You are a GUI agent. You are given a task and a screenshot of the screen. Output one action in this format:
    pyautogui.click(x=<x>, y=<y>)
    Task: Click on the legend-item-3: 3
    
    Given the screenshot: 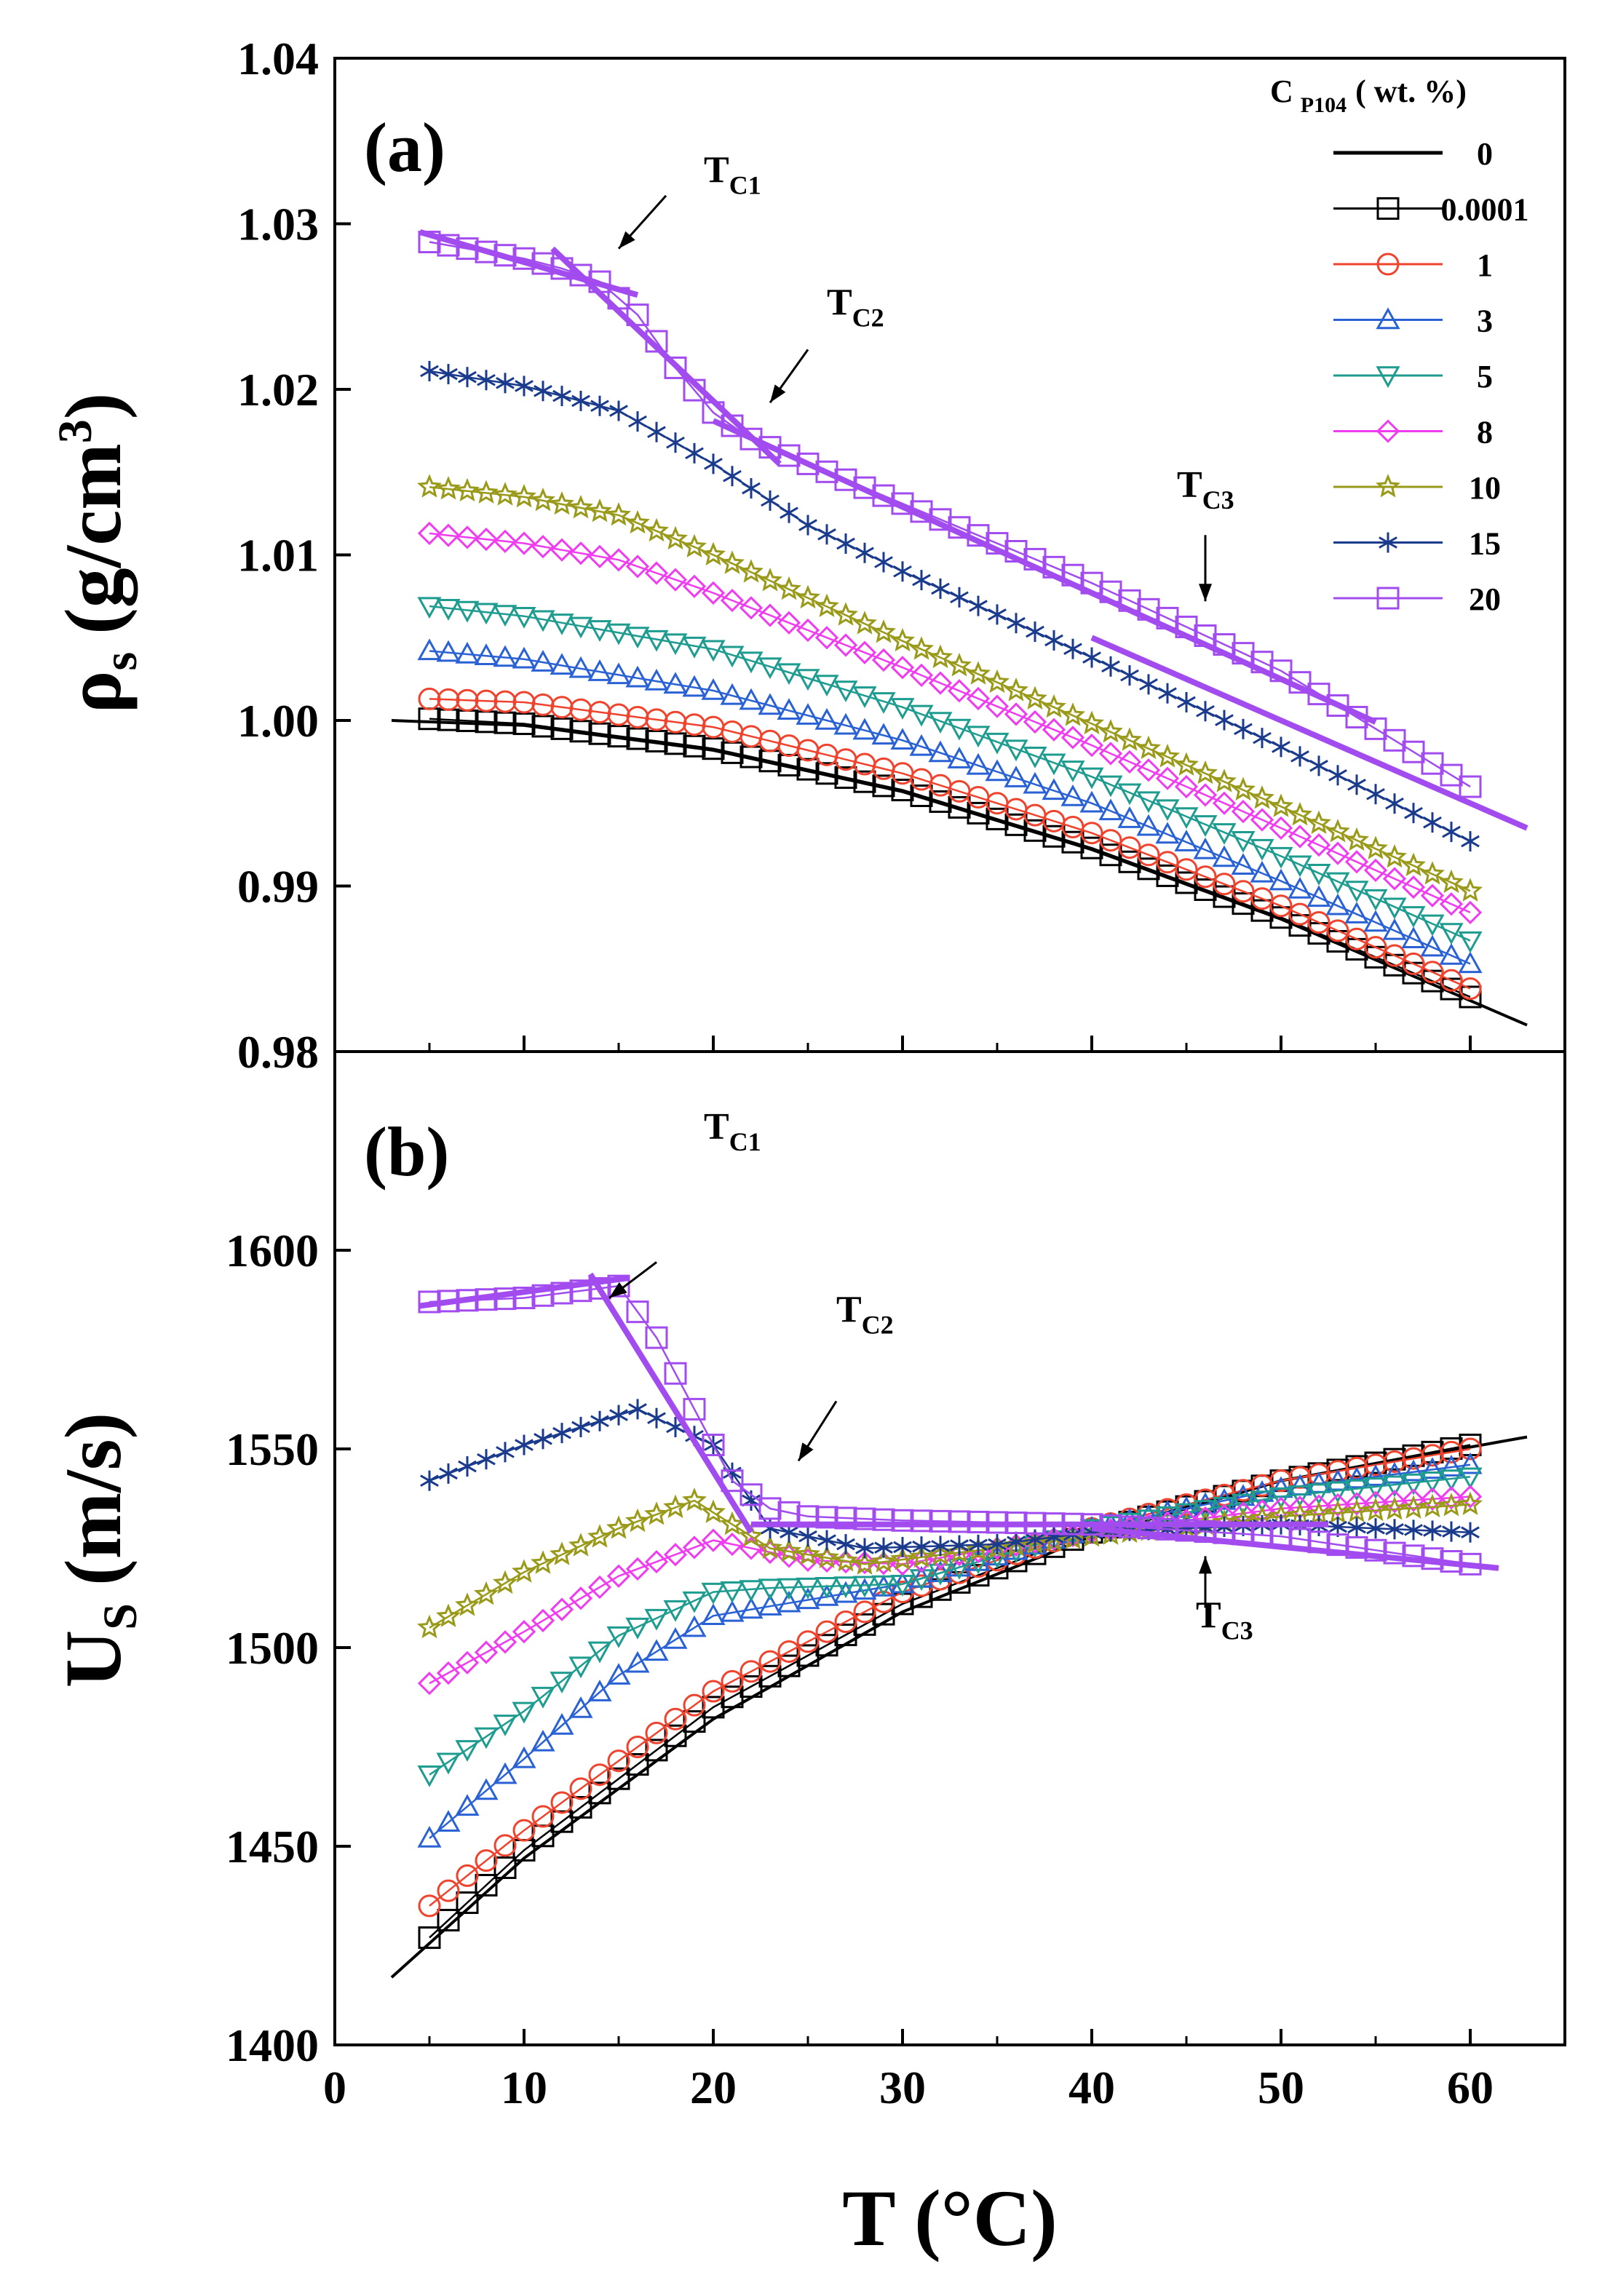 What is the action you would take?
    pyautogui.click(x=1413, y=321)
    